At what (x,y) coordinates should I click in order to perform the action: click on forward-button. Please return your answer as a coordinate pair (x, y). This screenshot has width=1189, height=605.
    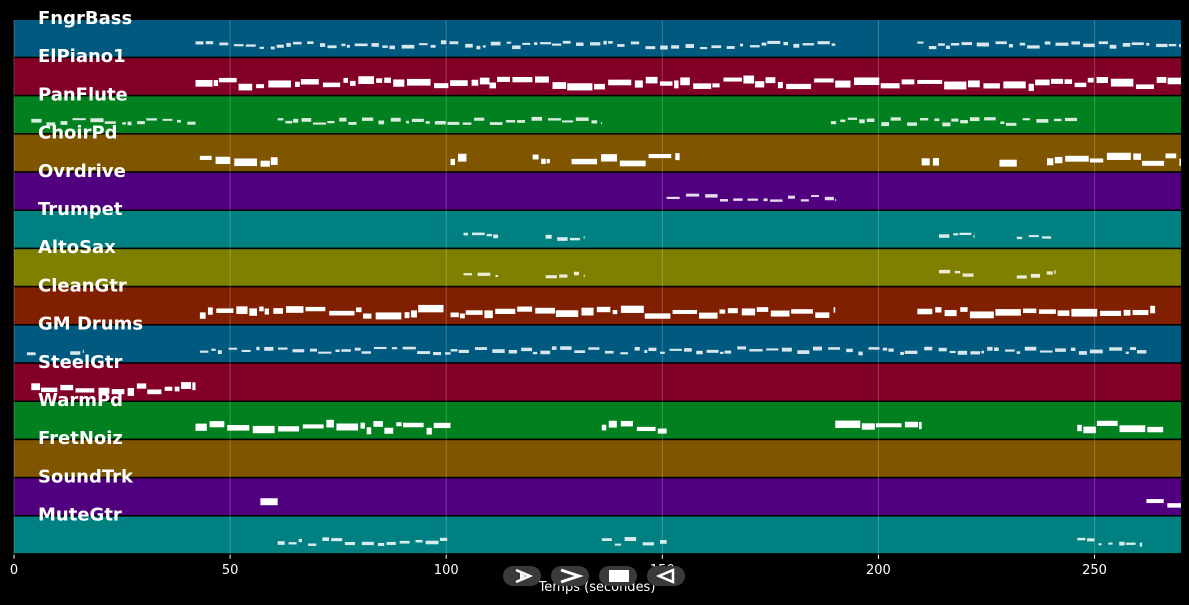
    Looking at the image, I should click on (570, 576).